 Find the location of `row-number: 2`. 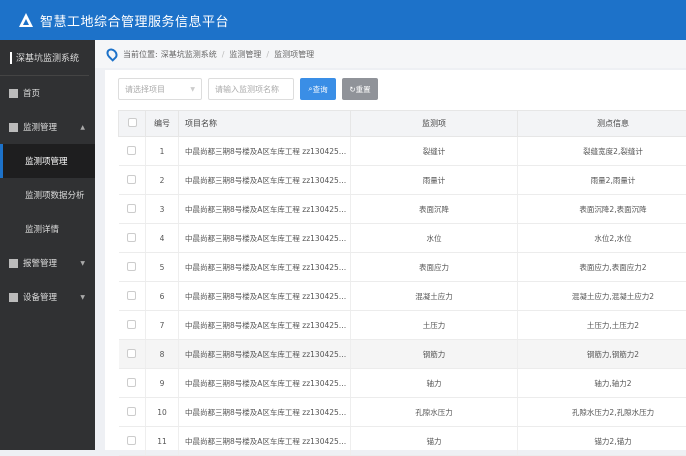

row-number: 2 is located at coordinates (162, 180).